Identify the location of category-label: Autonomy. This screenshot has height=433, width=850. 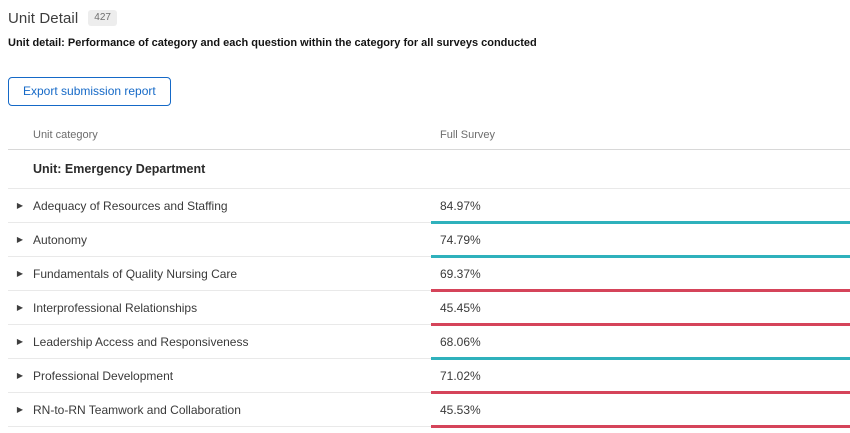
(60, 239).